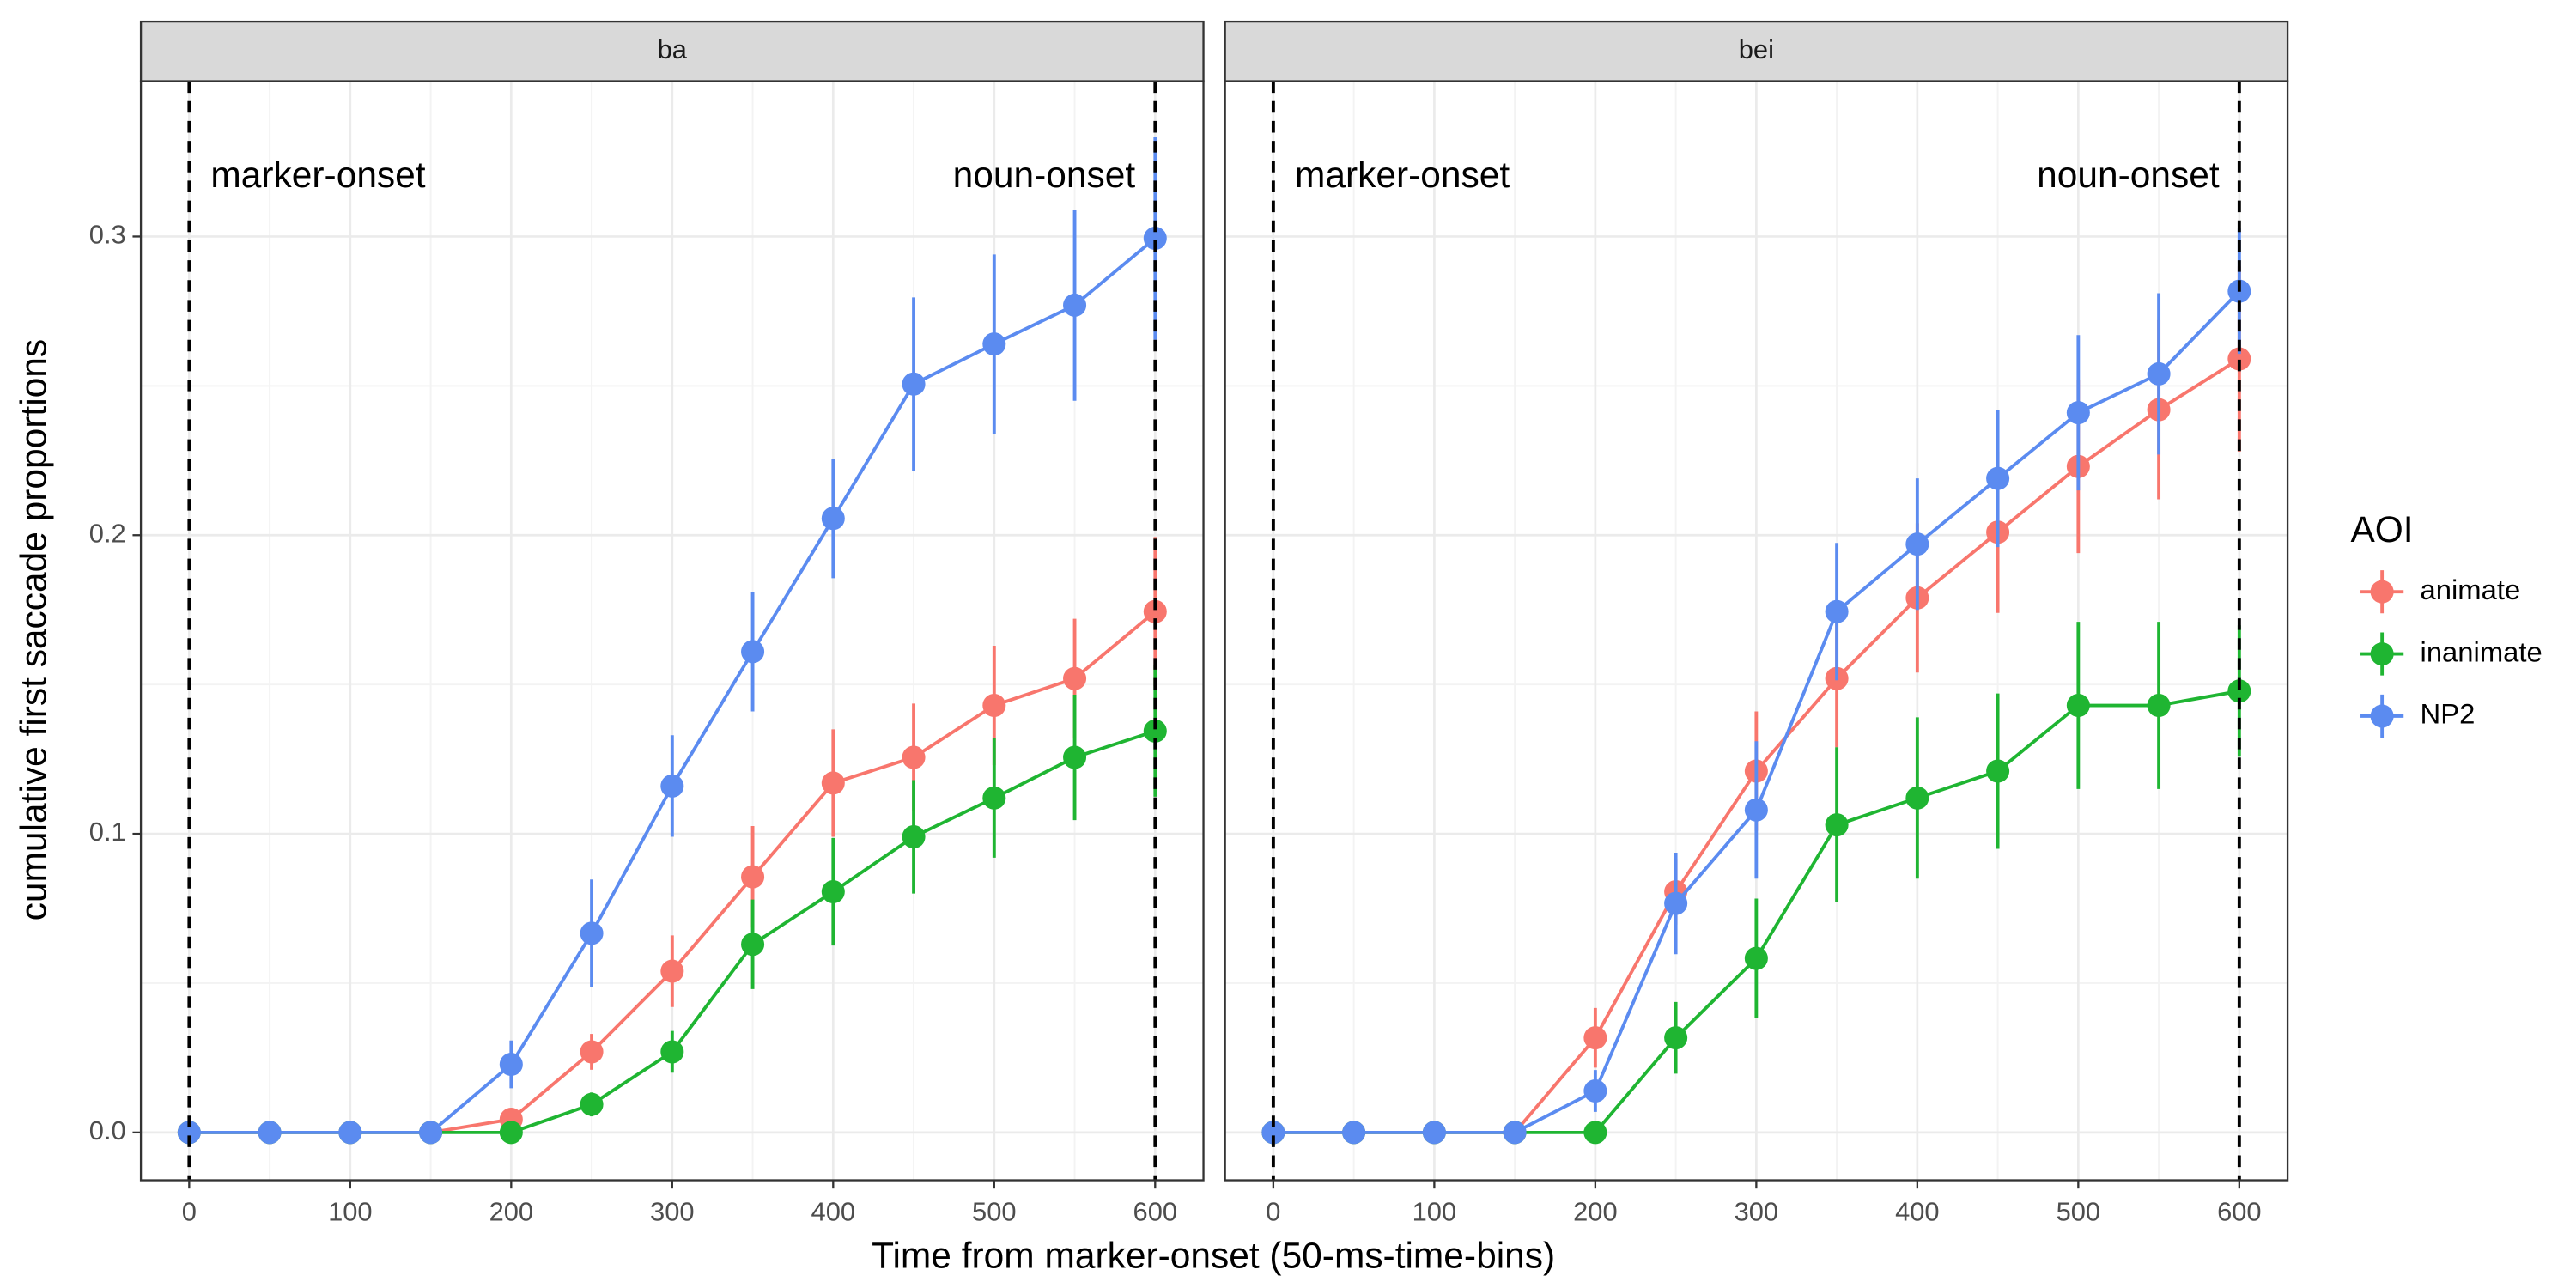 The height and width of the screenshot is (1288, 2576). What do you see at coordinates (2382, 530) in the screenshot?
I see `legend-title: AOI` at bounding box center [2382, 530].